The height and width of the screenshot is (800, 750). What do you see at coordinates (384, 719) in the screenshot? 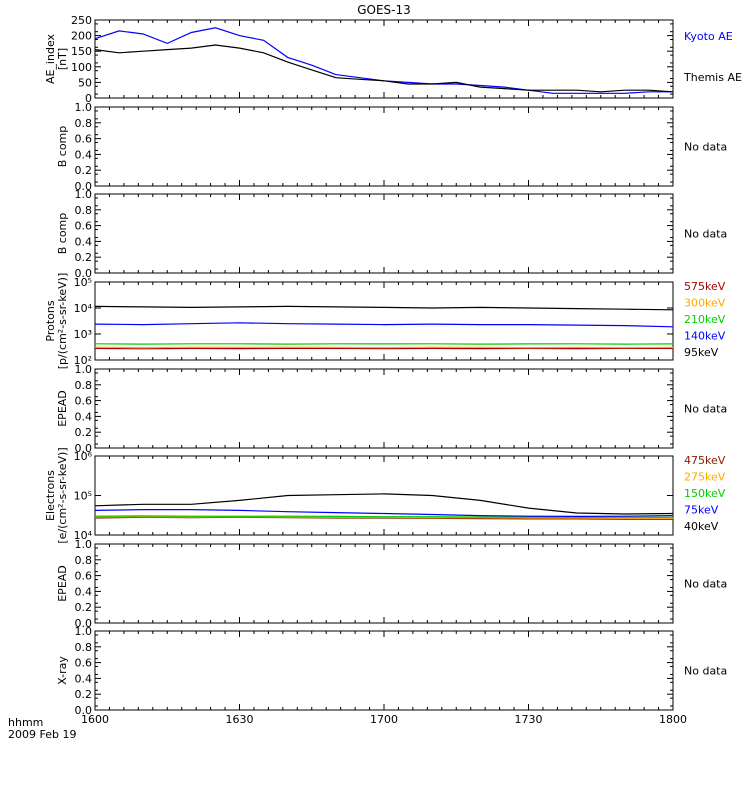
I see `x-tick-label: 1700` at bounding box center [384, 719].